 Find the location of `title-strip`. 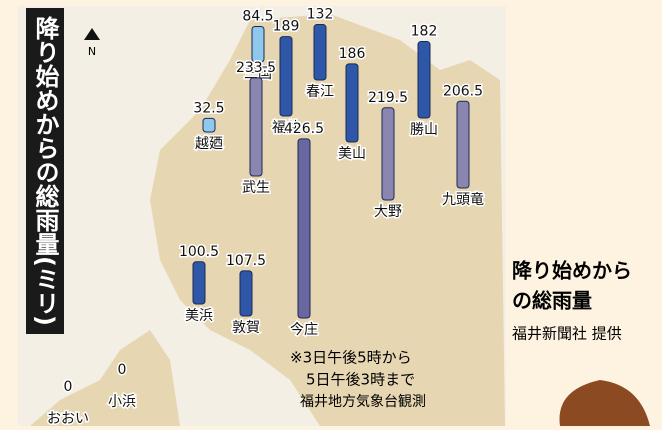

title-strip is located at coordinates (45, 171).